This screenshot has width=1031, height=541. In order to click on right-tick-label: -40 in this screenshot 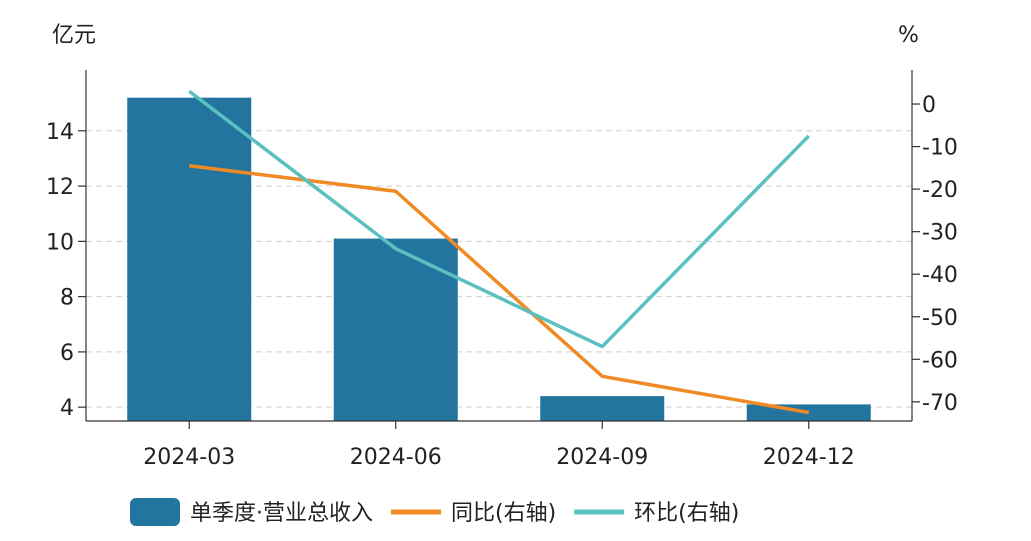, I will do `click(940, 275)`.